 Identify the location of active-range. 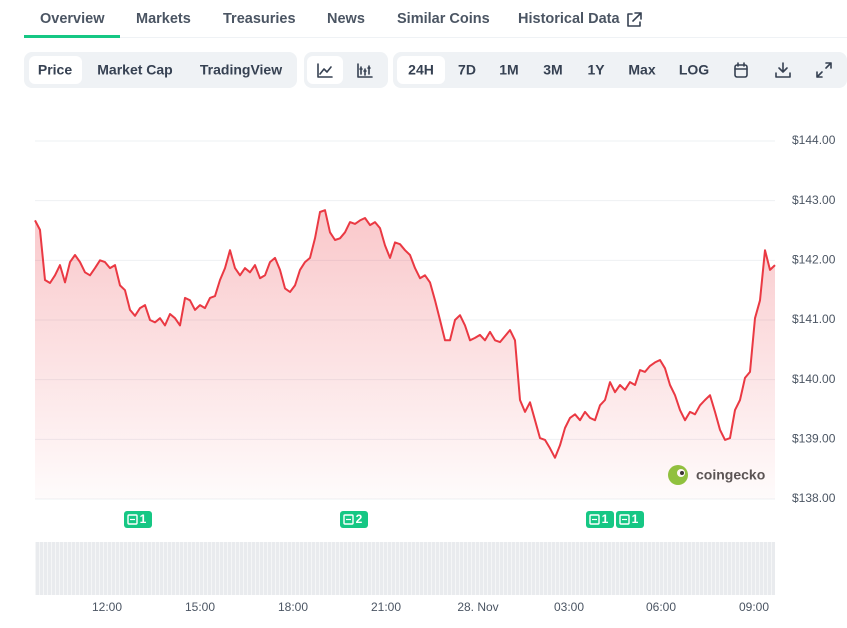
(421, 70).